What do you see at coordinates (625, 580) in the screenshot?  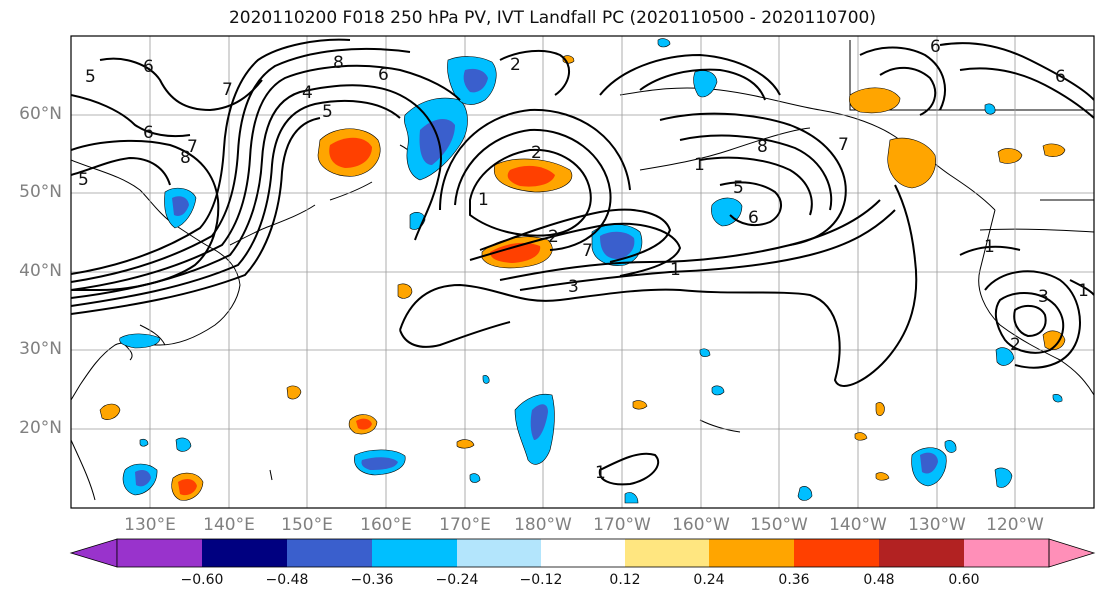 I see `colorbar-tick-label: 0.12` at bounding box center [625, 580].